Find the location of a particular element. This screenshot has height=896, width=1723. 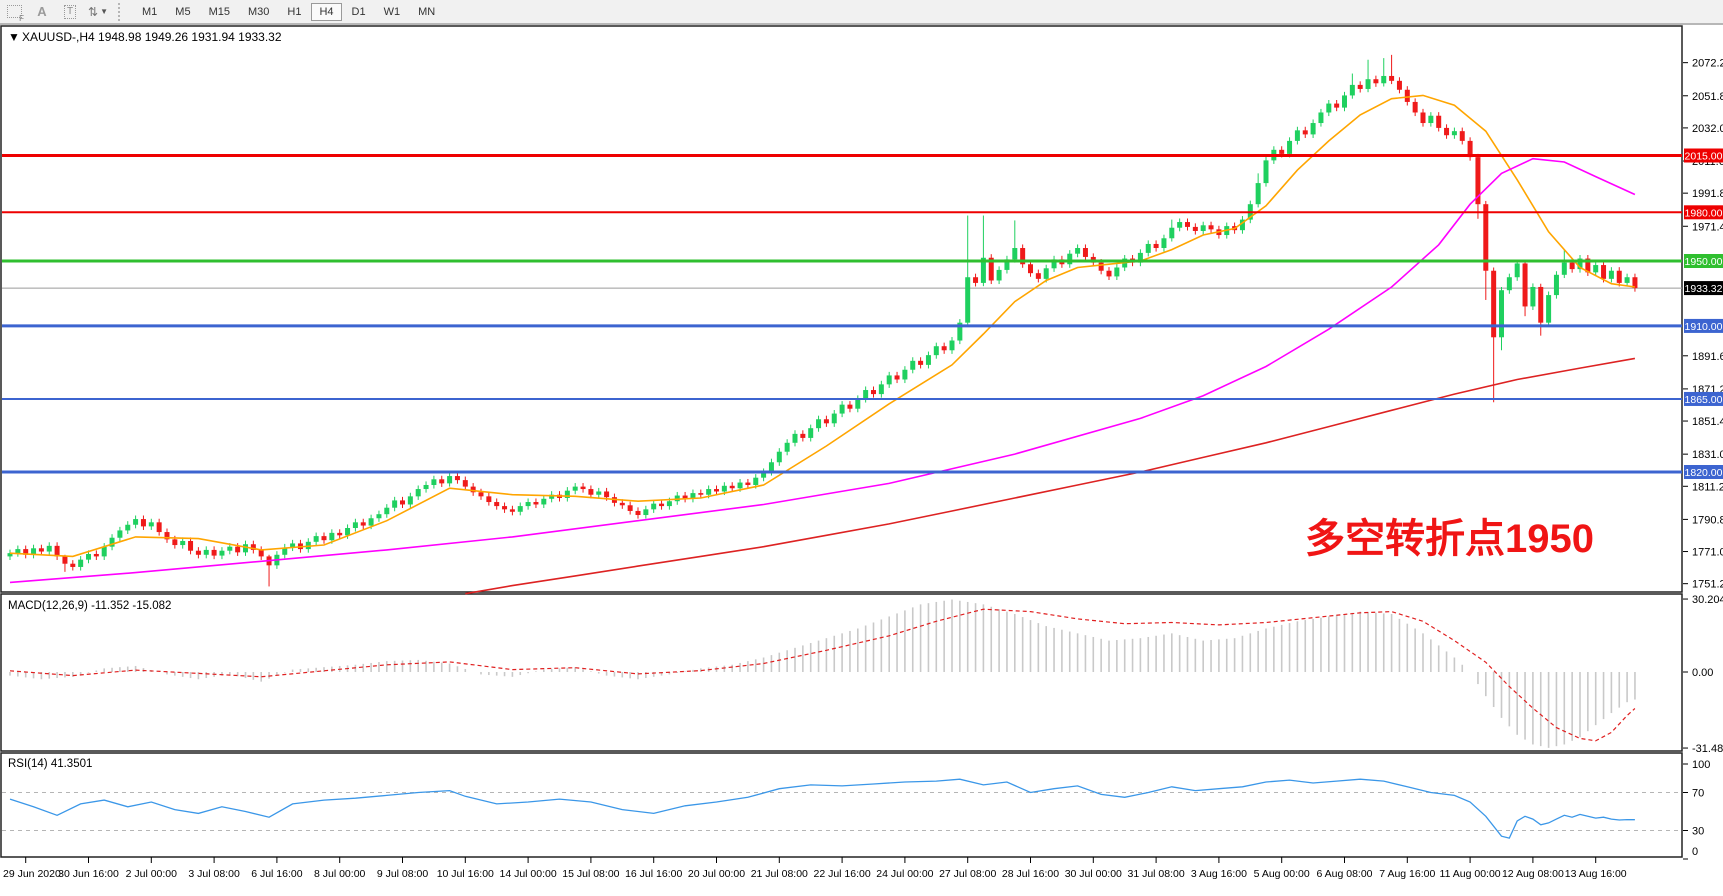

svg-text: -31.482 is located at coordinates (1707, 749).